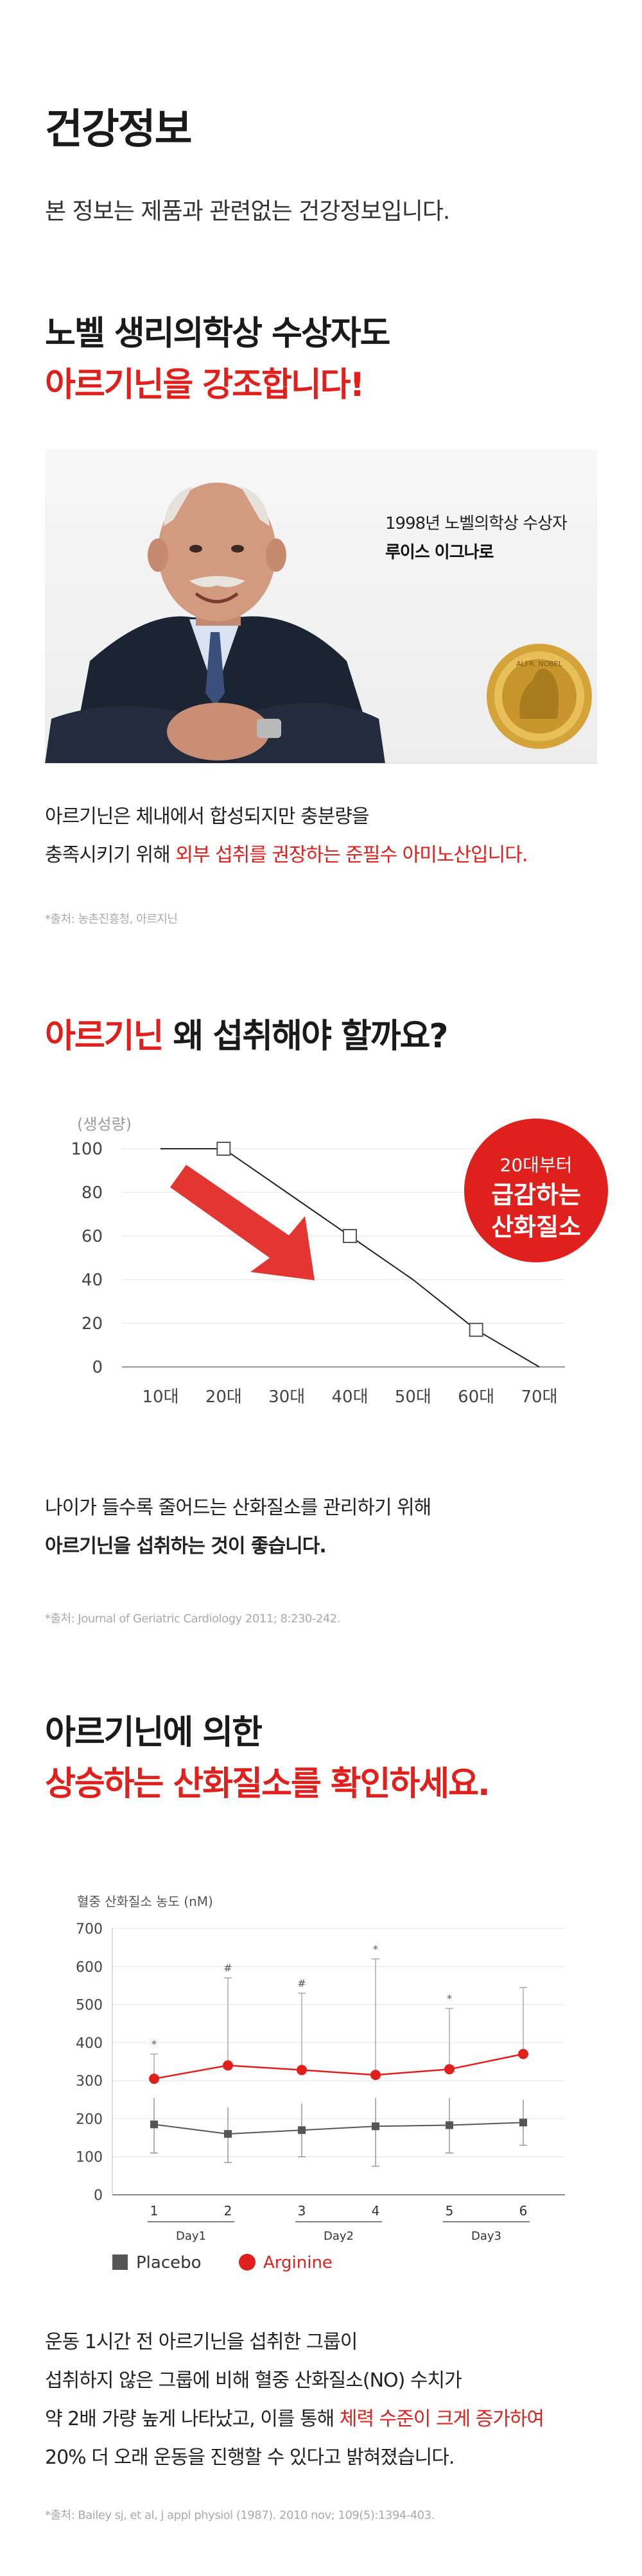 This screenshot has width=642, height=2576. What do you see at coordinates (536, 1195) in the screenshot?
I see `badge-line2: 급감하는` at bounding box center [536, 1195].